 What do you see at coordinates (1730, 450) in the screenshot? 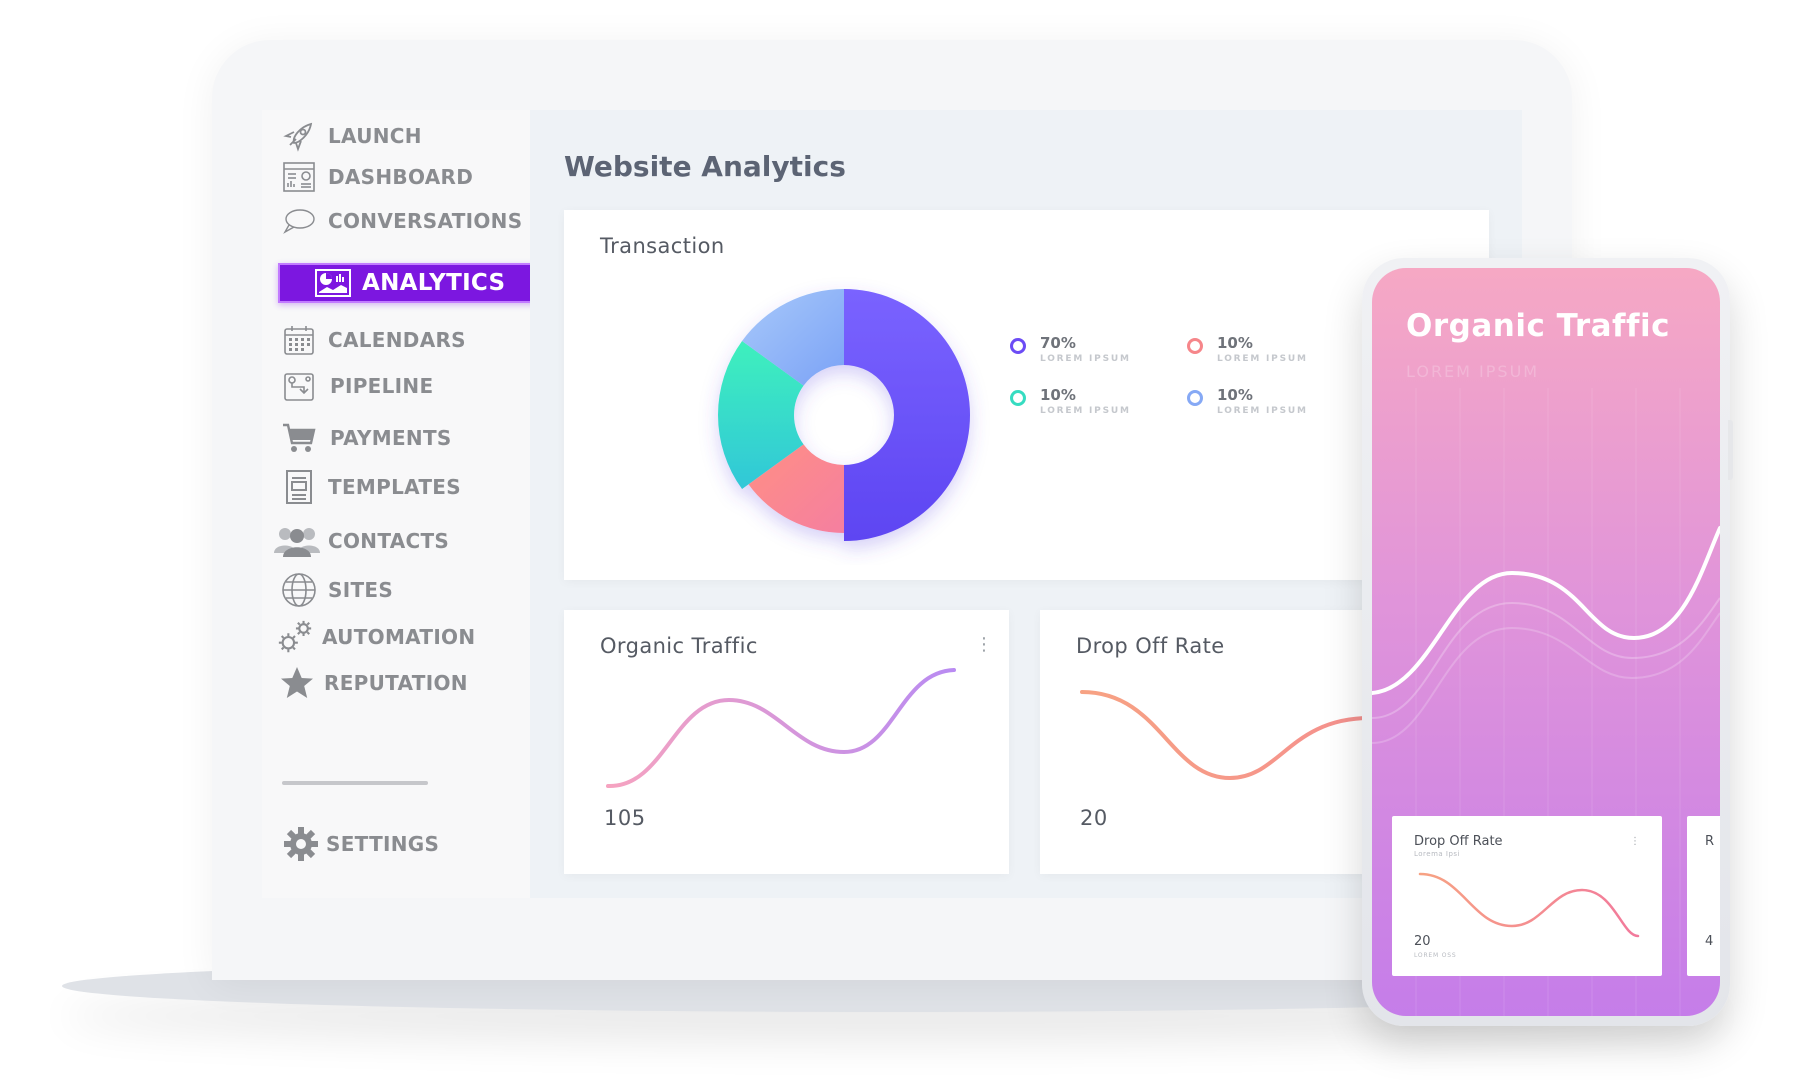
I see `phone-side-button` at bounding box center [1730, 450].